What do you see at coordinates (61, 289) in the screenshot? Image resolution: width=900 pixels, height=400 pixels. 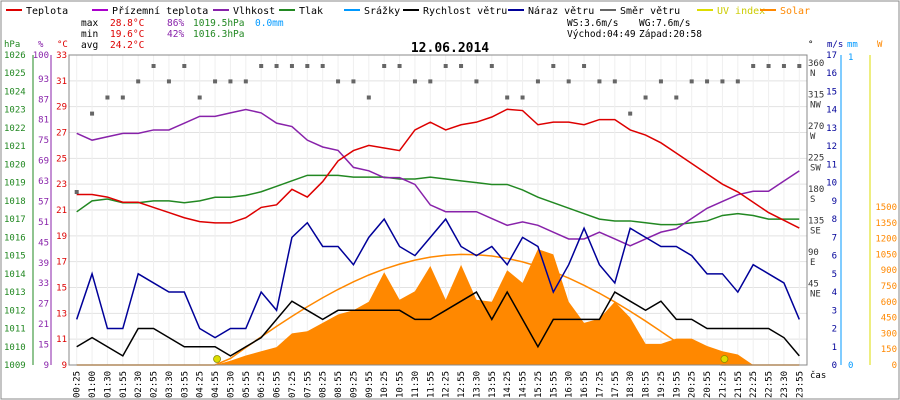 I see `tick-temperature: 15` at bounding box center [61, 289].